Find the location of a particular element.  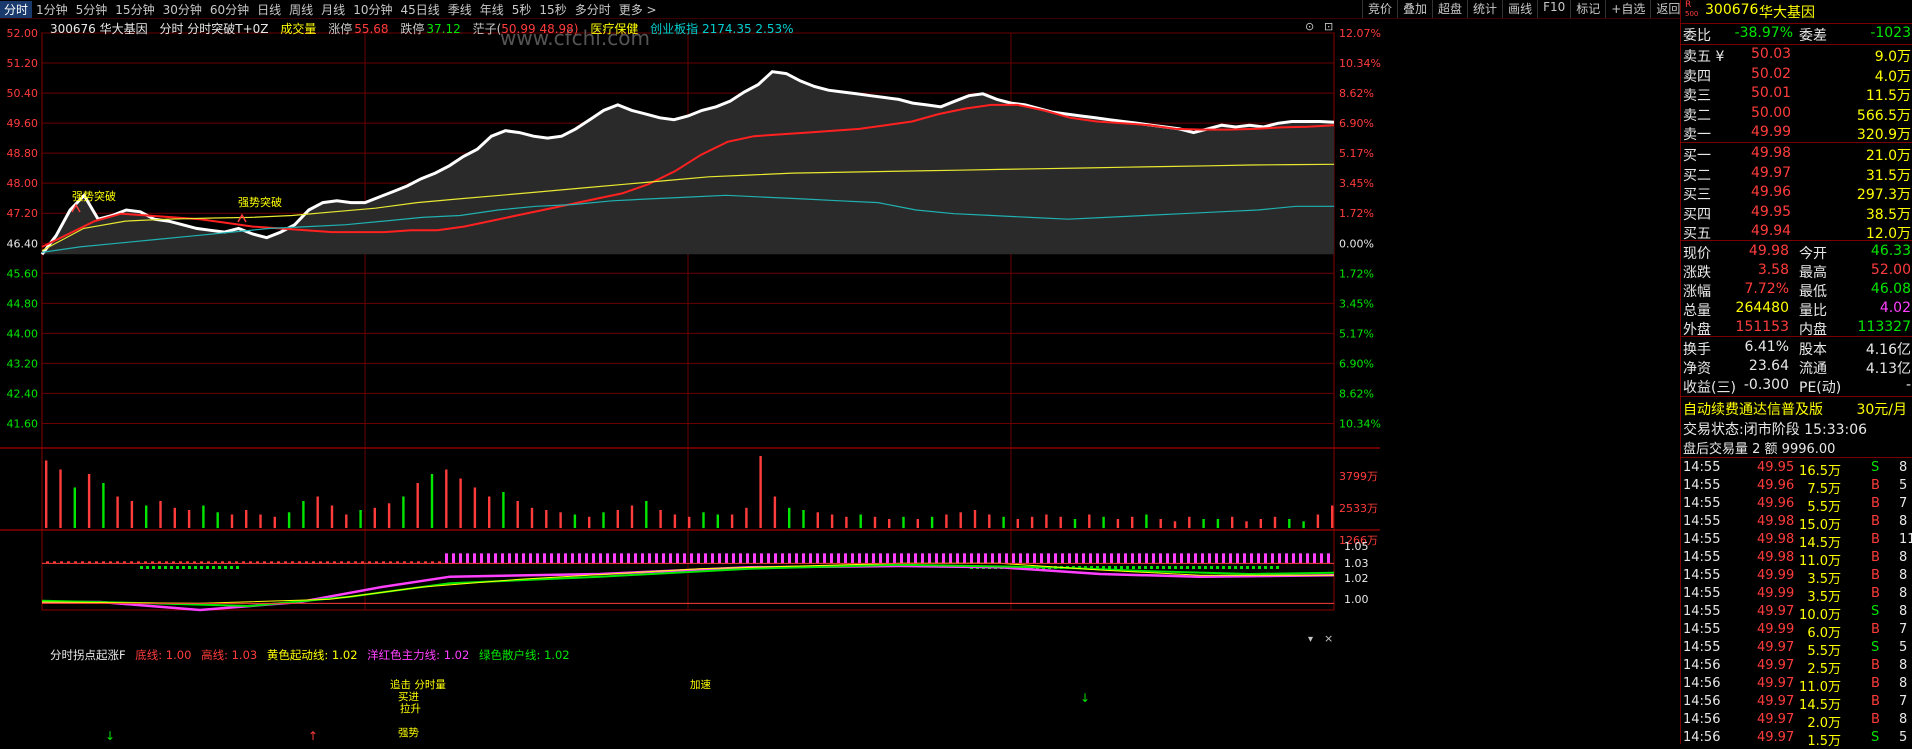

tab-4: 30分钟 is located at coordinates (182, 9).